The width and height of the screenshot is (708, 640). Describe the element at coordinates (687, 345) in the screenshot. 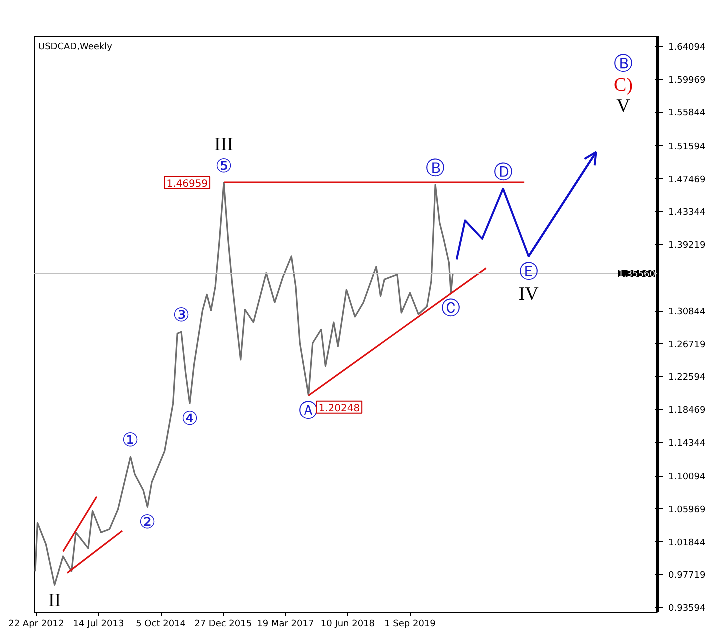

I see `y-tick-label: 1.26719` at that location.